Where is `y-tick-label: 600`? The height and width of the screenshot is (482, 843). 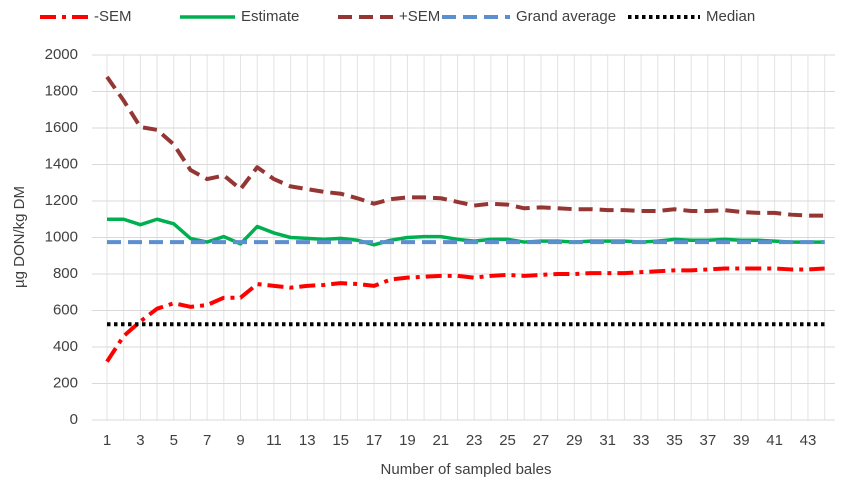
y-tick-label: 600 is located at coordinates (65, 309).